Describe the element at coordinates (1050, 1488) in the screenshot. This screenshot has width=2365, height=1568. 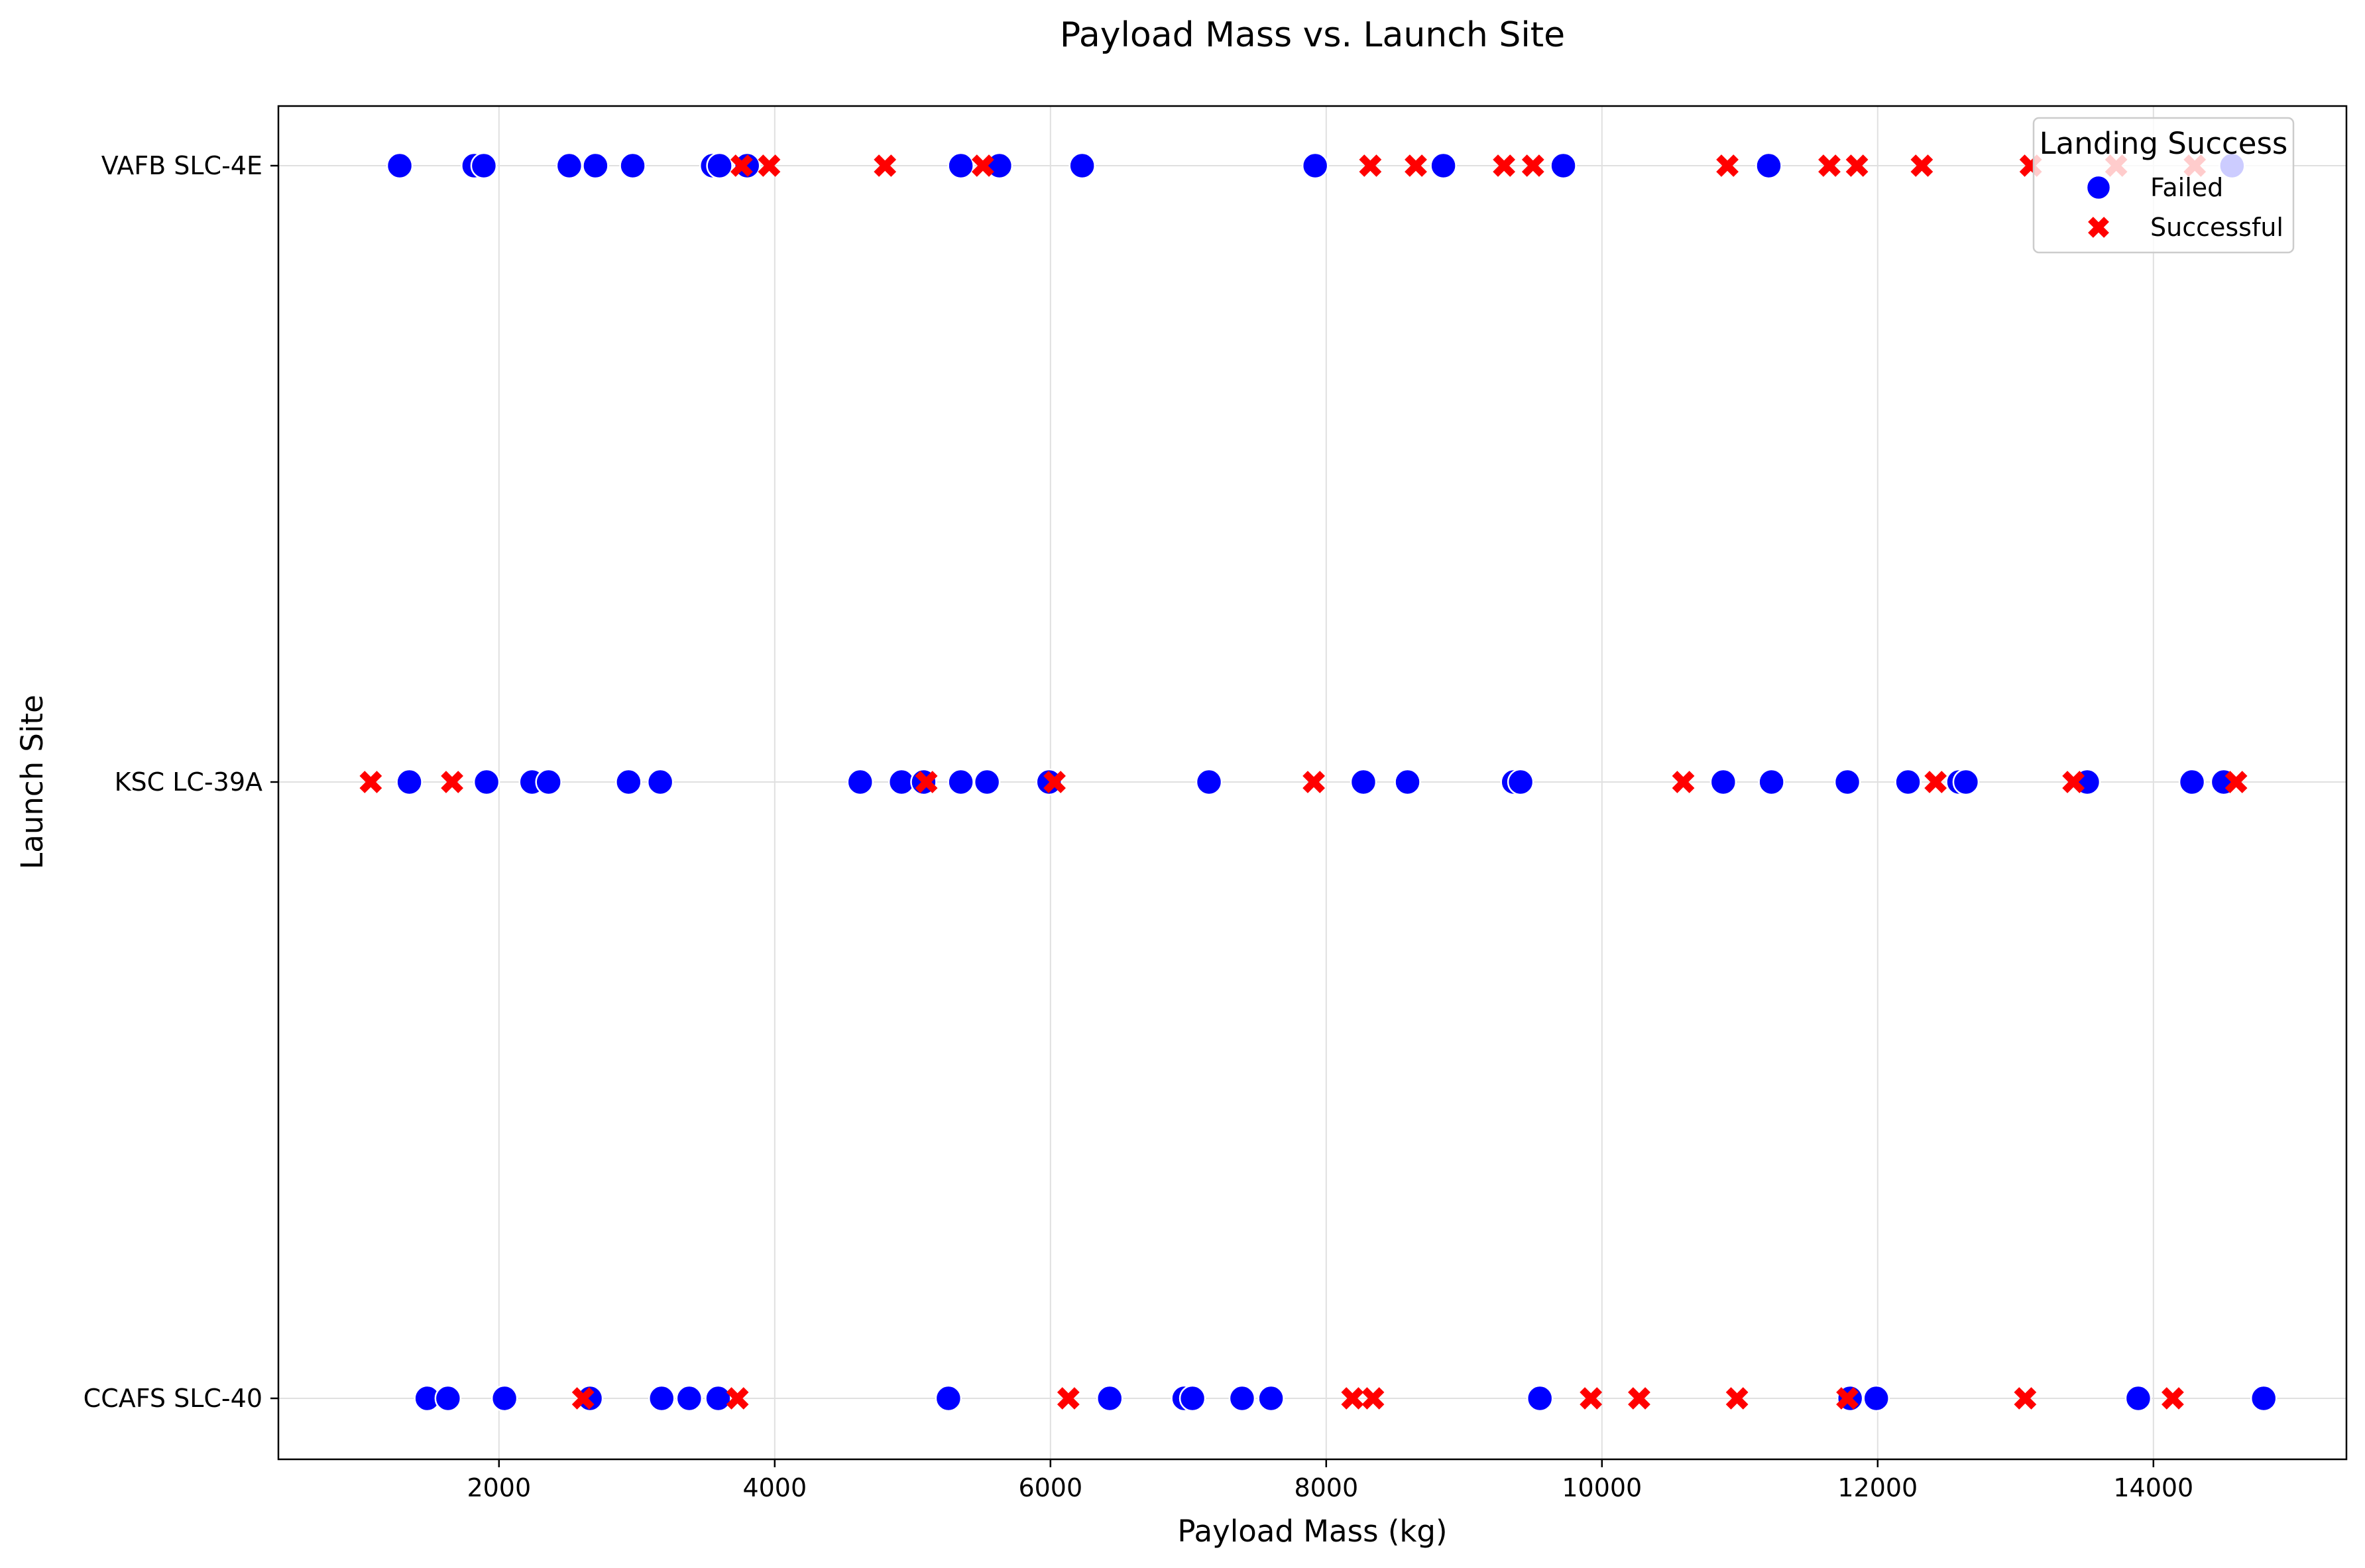
I see `x-tick-label: 6000` at that location.